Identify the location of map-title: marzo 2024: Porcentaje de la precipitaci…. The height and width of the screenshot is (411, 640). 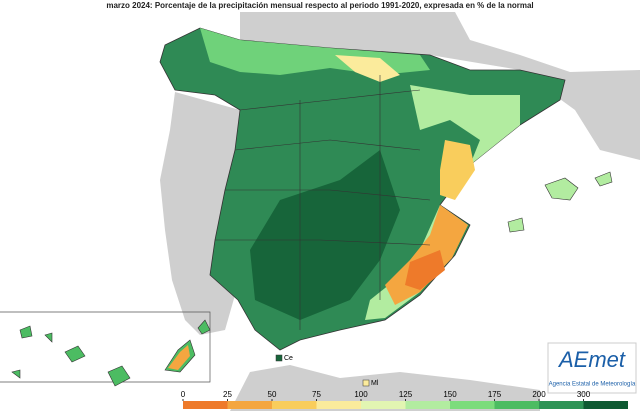
(319, 5).